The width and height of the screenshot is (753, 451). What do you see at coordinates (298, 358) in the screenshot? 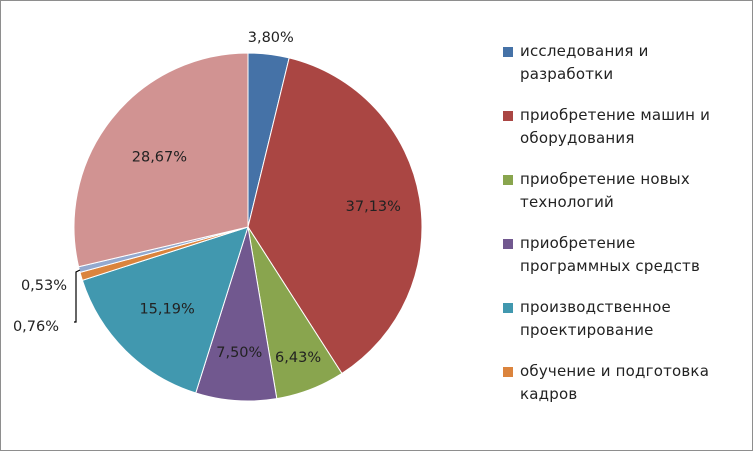
I see `slice-value-label: 6,43%` at bounding box center [298, 358].